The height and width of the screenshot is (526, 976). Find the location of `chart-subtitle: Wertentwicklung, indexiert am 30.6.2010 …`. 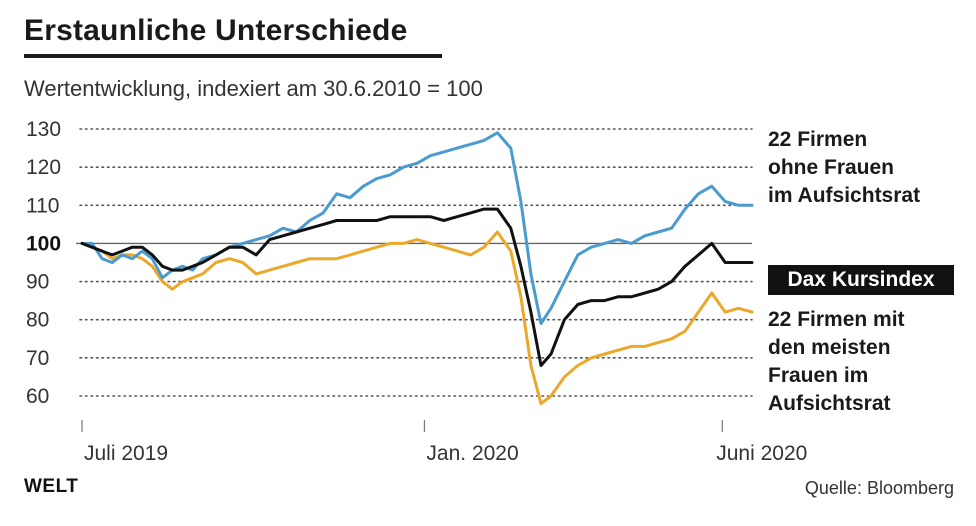

chart-subtitle: Wertentwicklung, indexiert am 30.6.2010 … is located at coordinates (253, 88).